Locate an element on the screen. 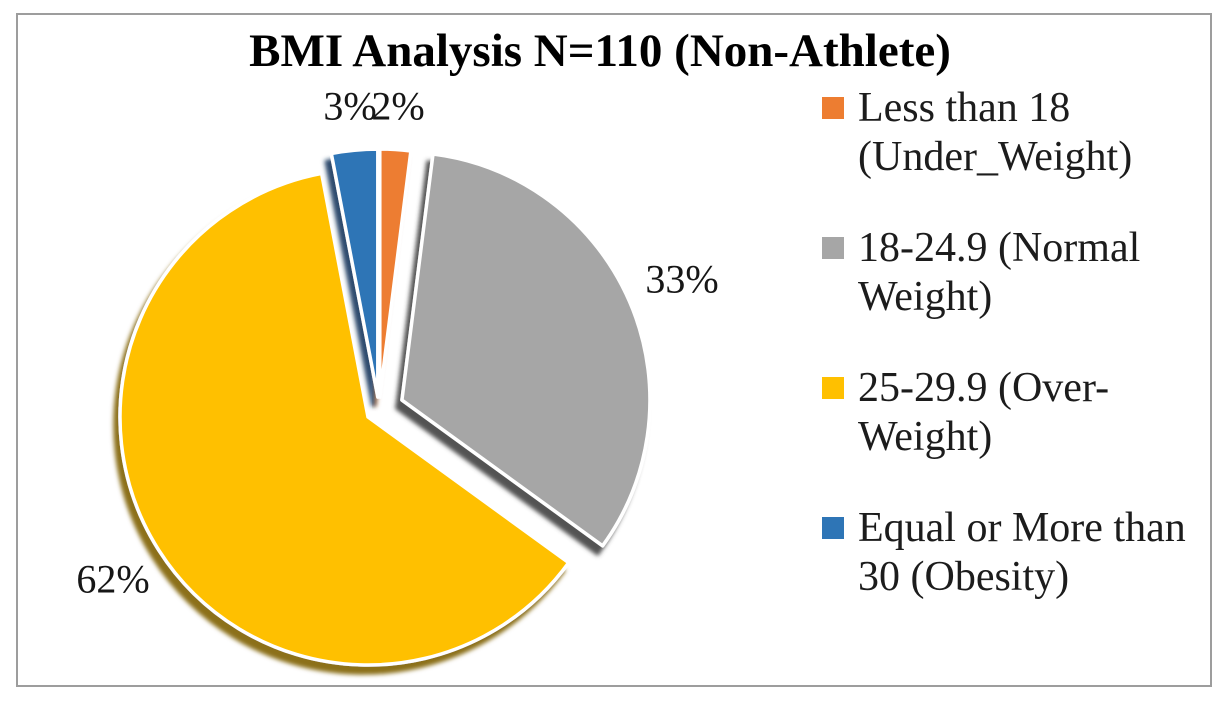  chart-title: BMI Analysis N=110 (Non-Athlete) is located at coordinates (600, 51).